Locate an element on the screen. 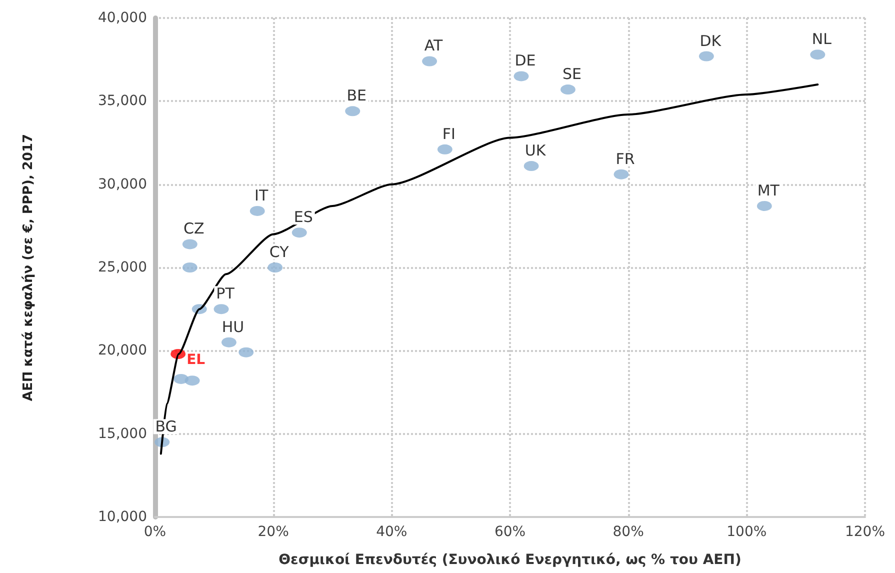 This screenshot has height=573, width=895. y-tick-label: 15,000 is located at coordinates (122, 434).